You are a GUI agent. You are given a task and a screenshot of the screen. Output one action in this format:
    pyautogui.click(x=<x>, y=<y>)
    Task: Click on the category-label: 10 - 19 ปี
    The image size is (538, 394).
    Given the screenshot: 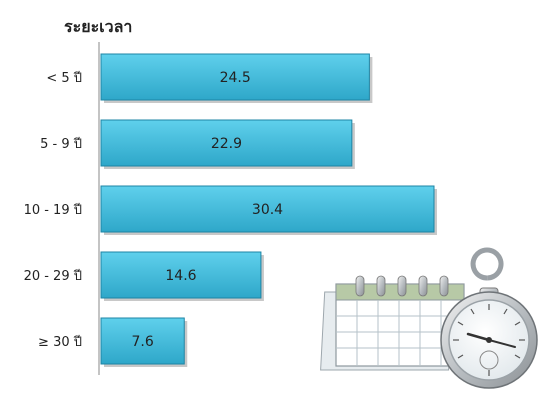 What is the action you would take?
    pyautogui.click(x=53, y=210)
    